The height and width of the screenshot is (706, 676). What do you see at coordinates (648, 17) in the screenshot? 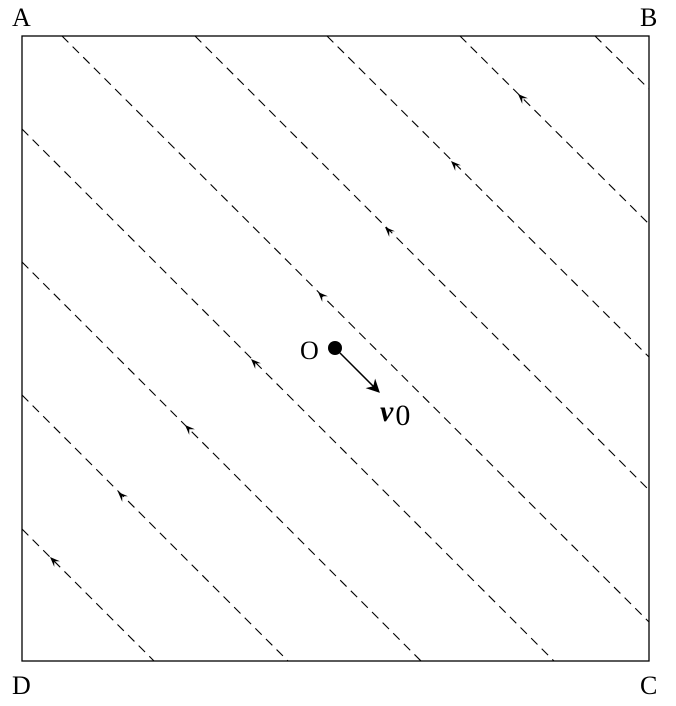
I see `corner-label-b: B` at bounding box center [648, 17].